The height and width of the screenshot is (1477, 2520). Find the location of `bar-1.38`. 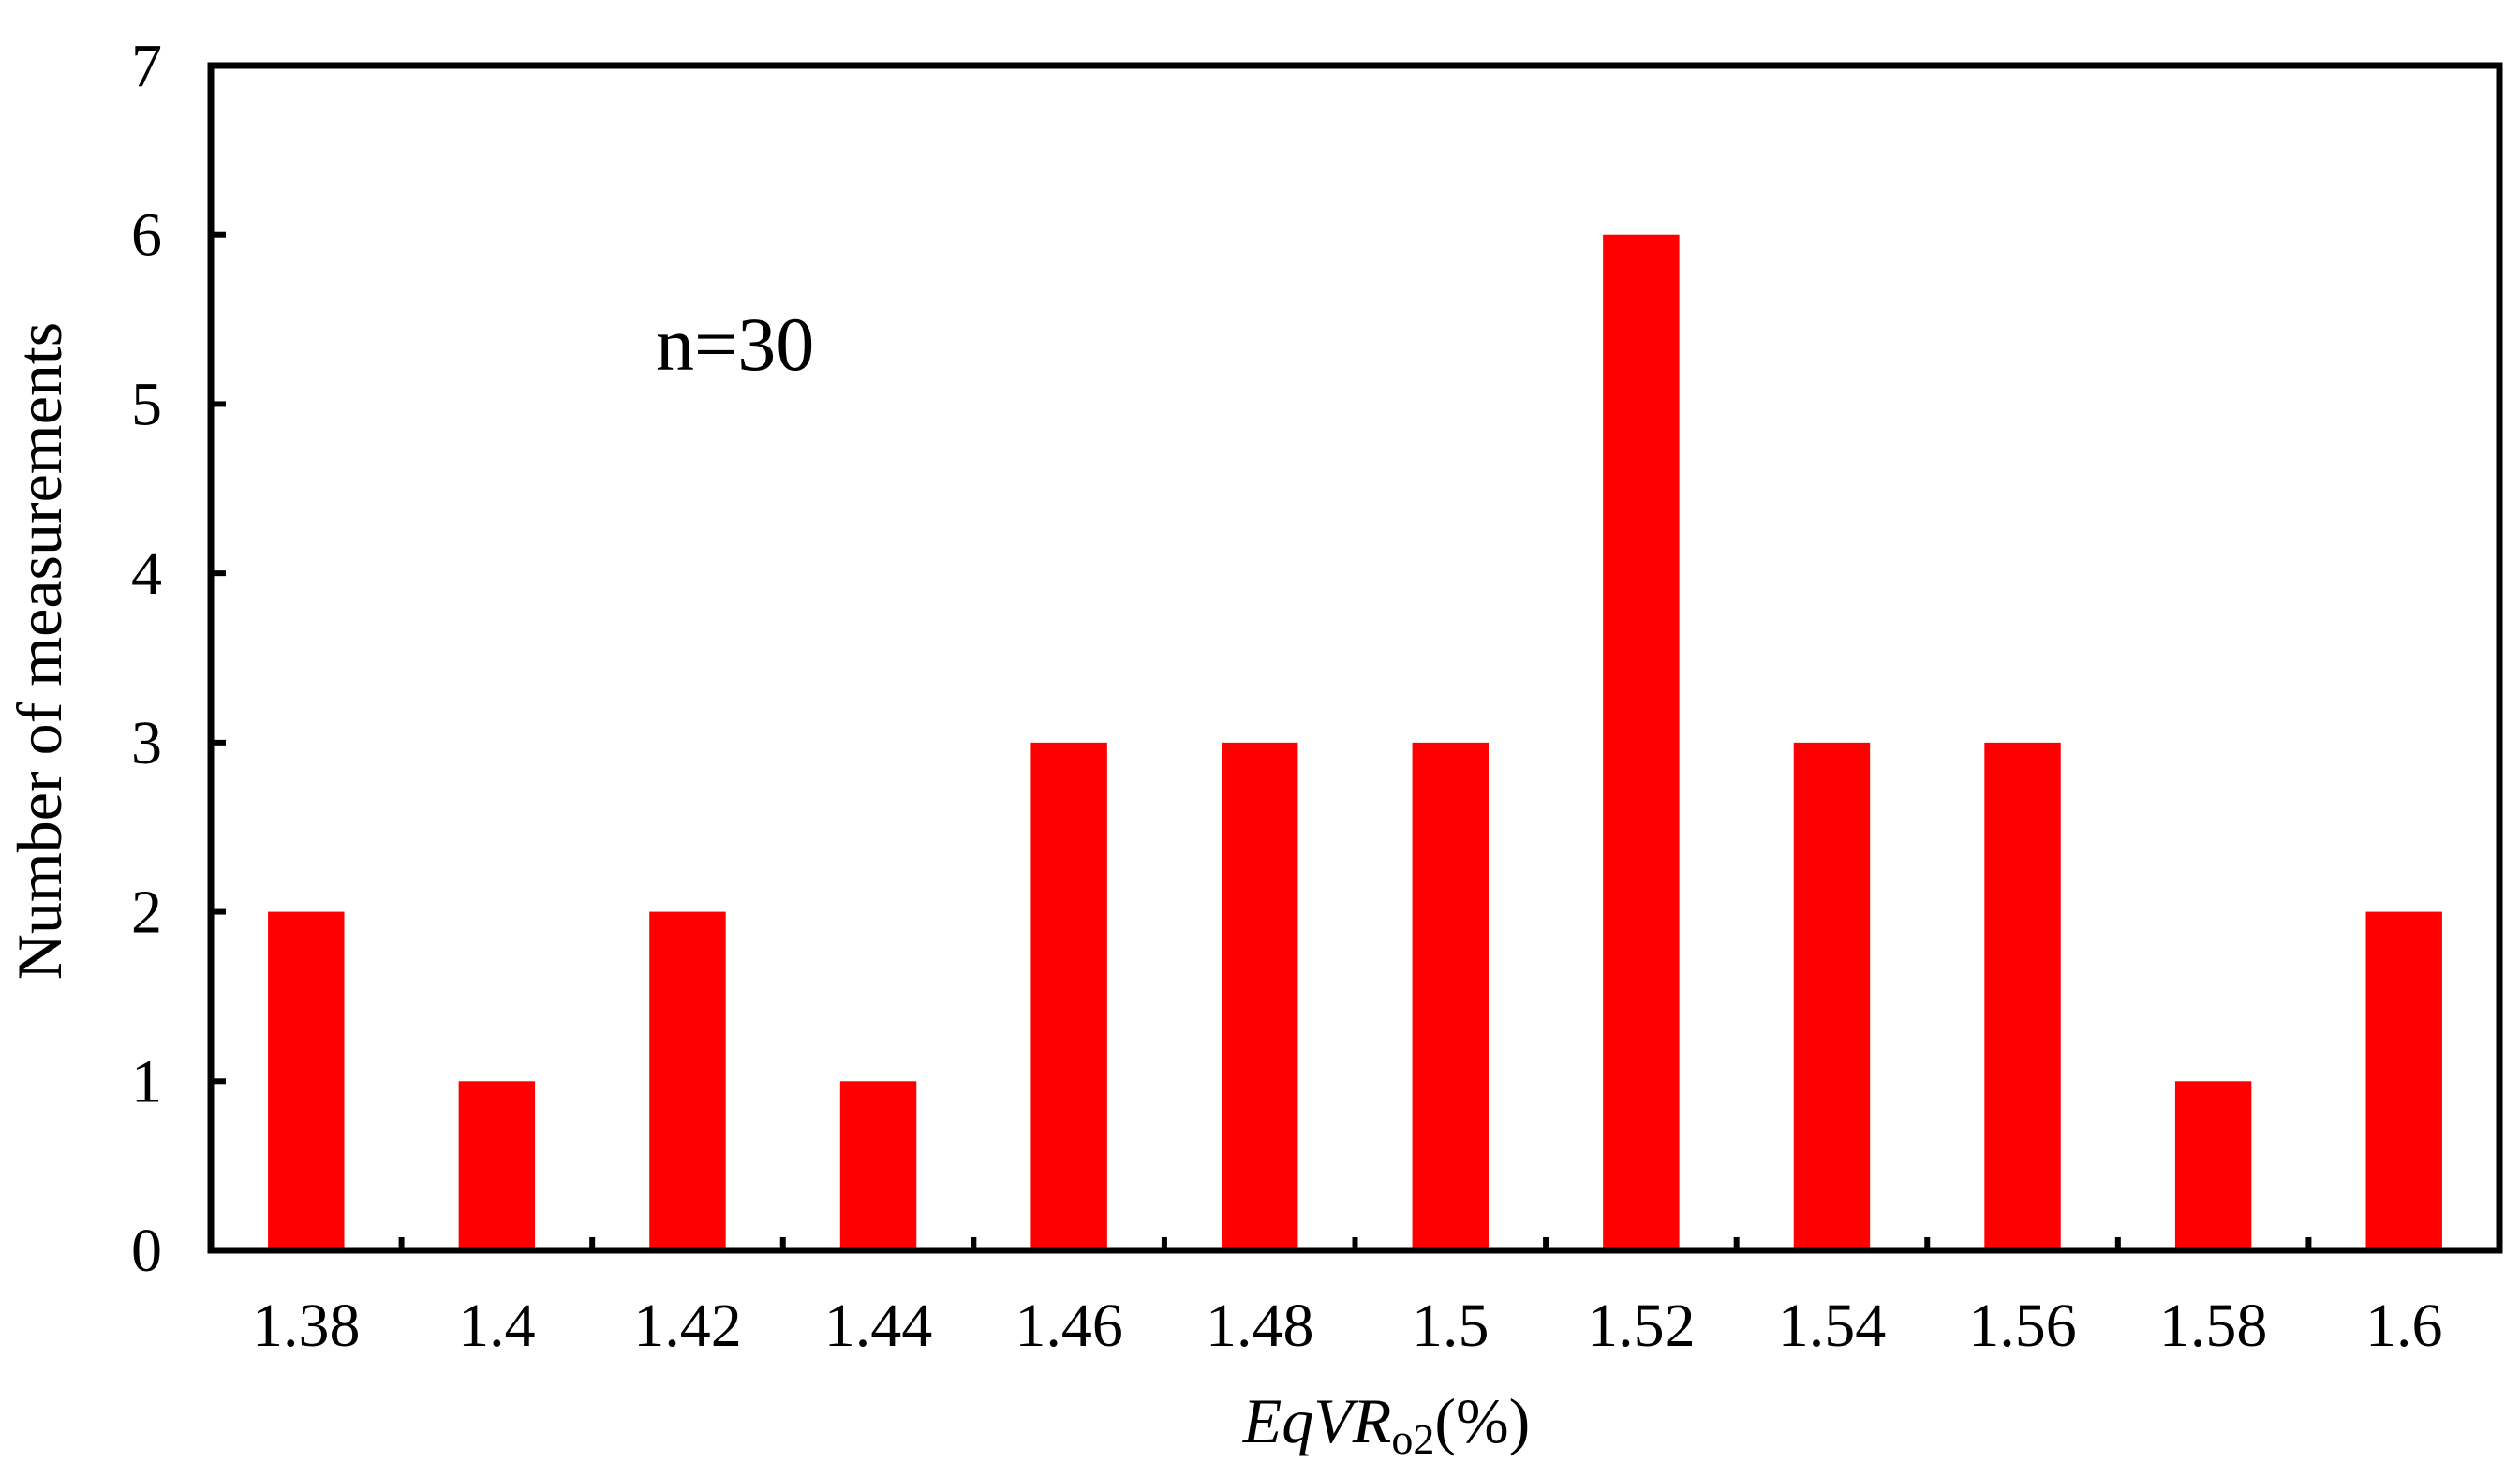

bar-1.38 is located at coordinates (306, 1080).